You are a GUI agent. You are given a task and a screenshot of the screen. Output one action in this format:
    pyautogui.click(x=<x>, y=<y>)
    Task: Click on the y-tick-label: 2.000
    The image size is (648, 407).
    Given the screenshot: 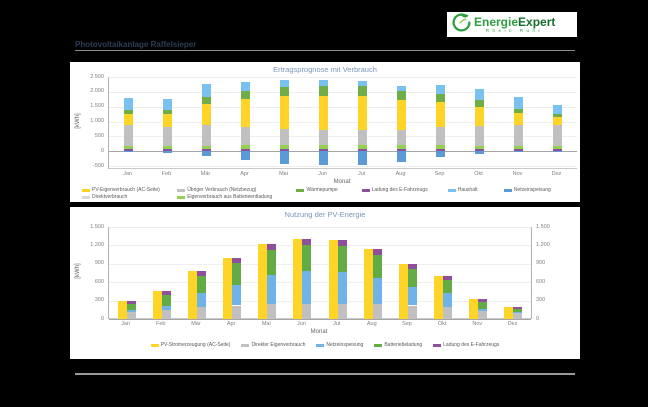 What is the action you would take?
    pyautogui.click(x=97, y=91)
    